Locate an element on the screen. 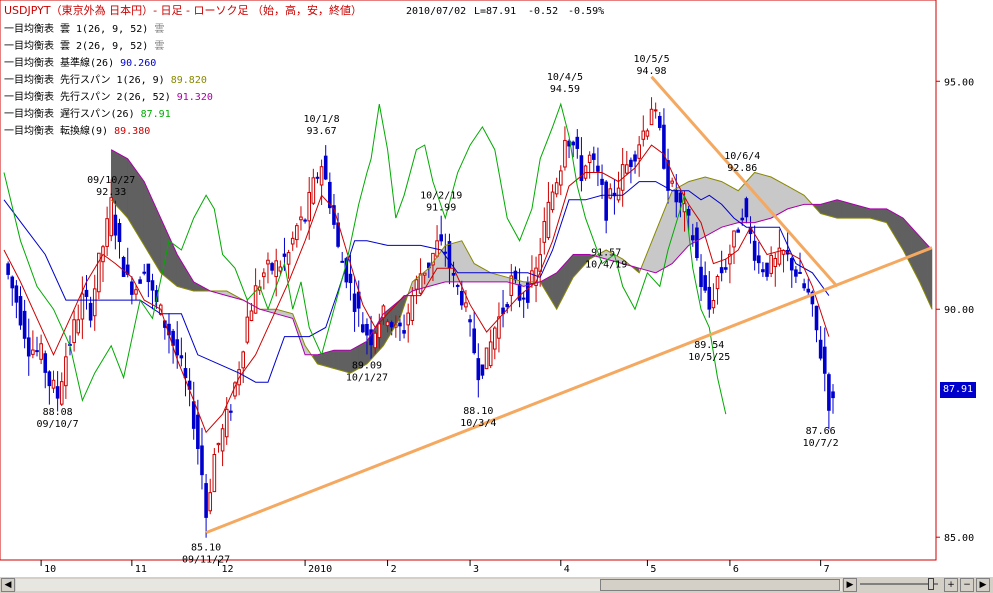 The height and width of the screenshot is (593, 993). peak-trough-annotation: 10/5/594.98 is located at coordinates (651, 65).